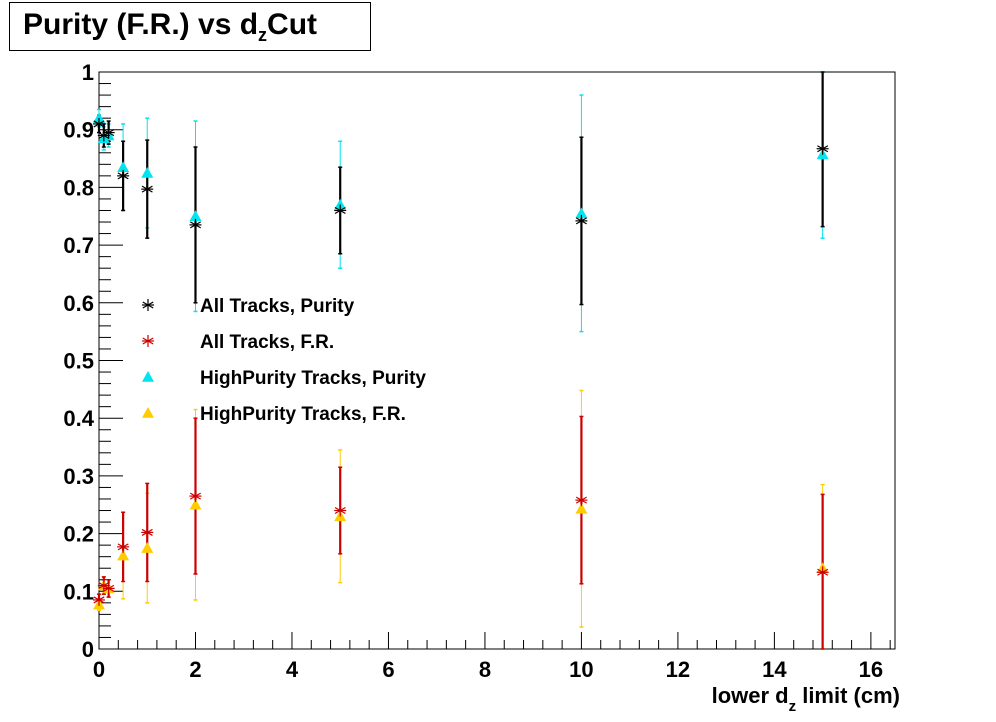  Describe the element at coordinates (141, 24) in the screenshot. I see `chart-title-main: Purity (F.R.) vs d` at that location.